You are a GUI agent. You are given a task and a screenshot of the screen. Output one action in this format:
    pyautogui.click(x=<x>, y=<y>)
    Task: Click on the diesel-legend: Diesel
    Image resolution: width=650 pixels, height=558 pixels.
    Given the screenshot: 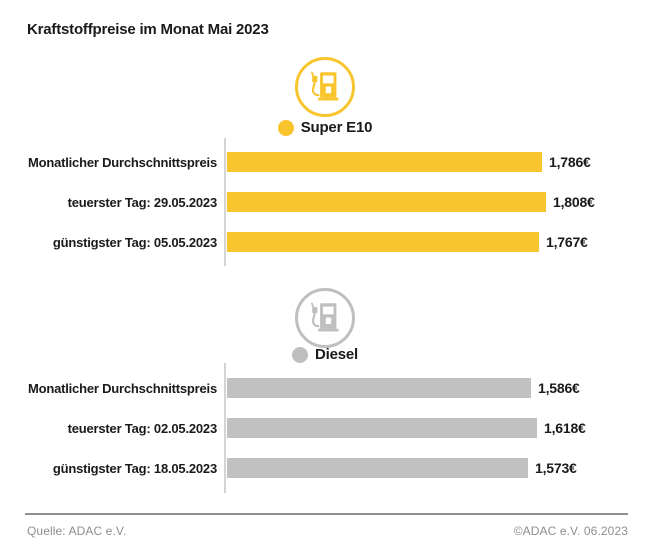 What is the action you would take?
    pyautogui.click(x=325, y=354)
    